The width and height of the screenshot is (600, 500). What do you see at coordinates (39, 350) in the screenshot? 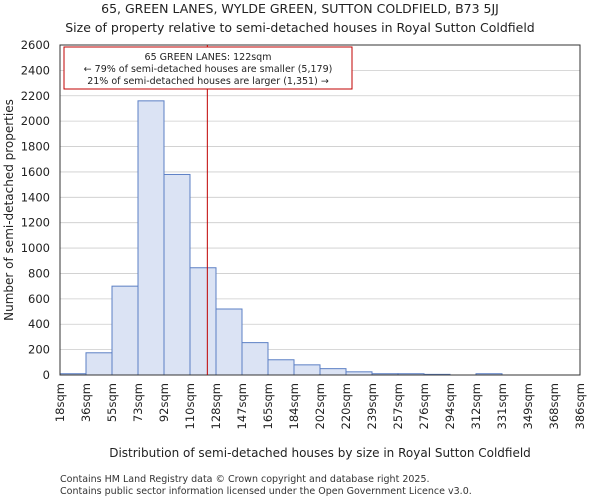
I see `y-tick-label: 200` at bounding box center [39, 350].